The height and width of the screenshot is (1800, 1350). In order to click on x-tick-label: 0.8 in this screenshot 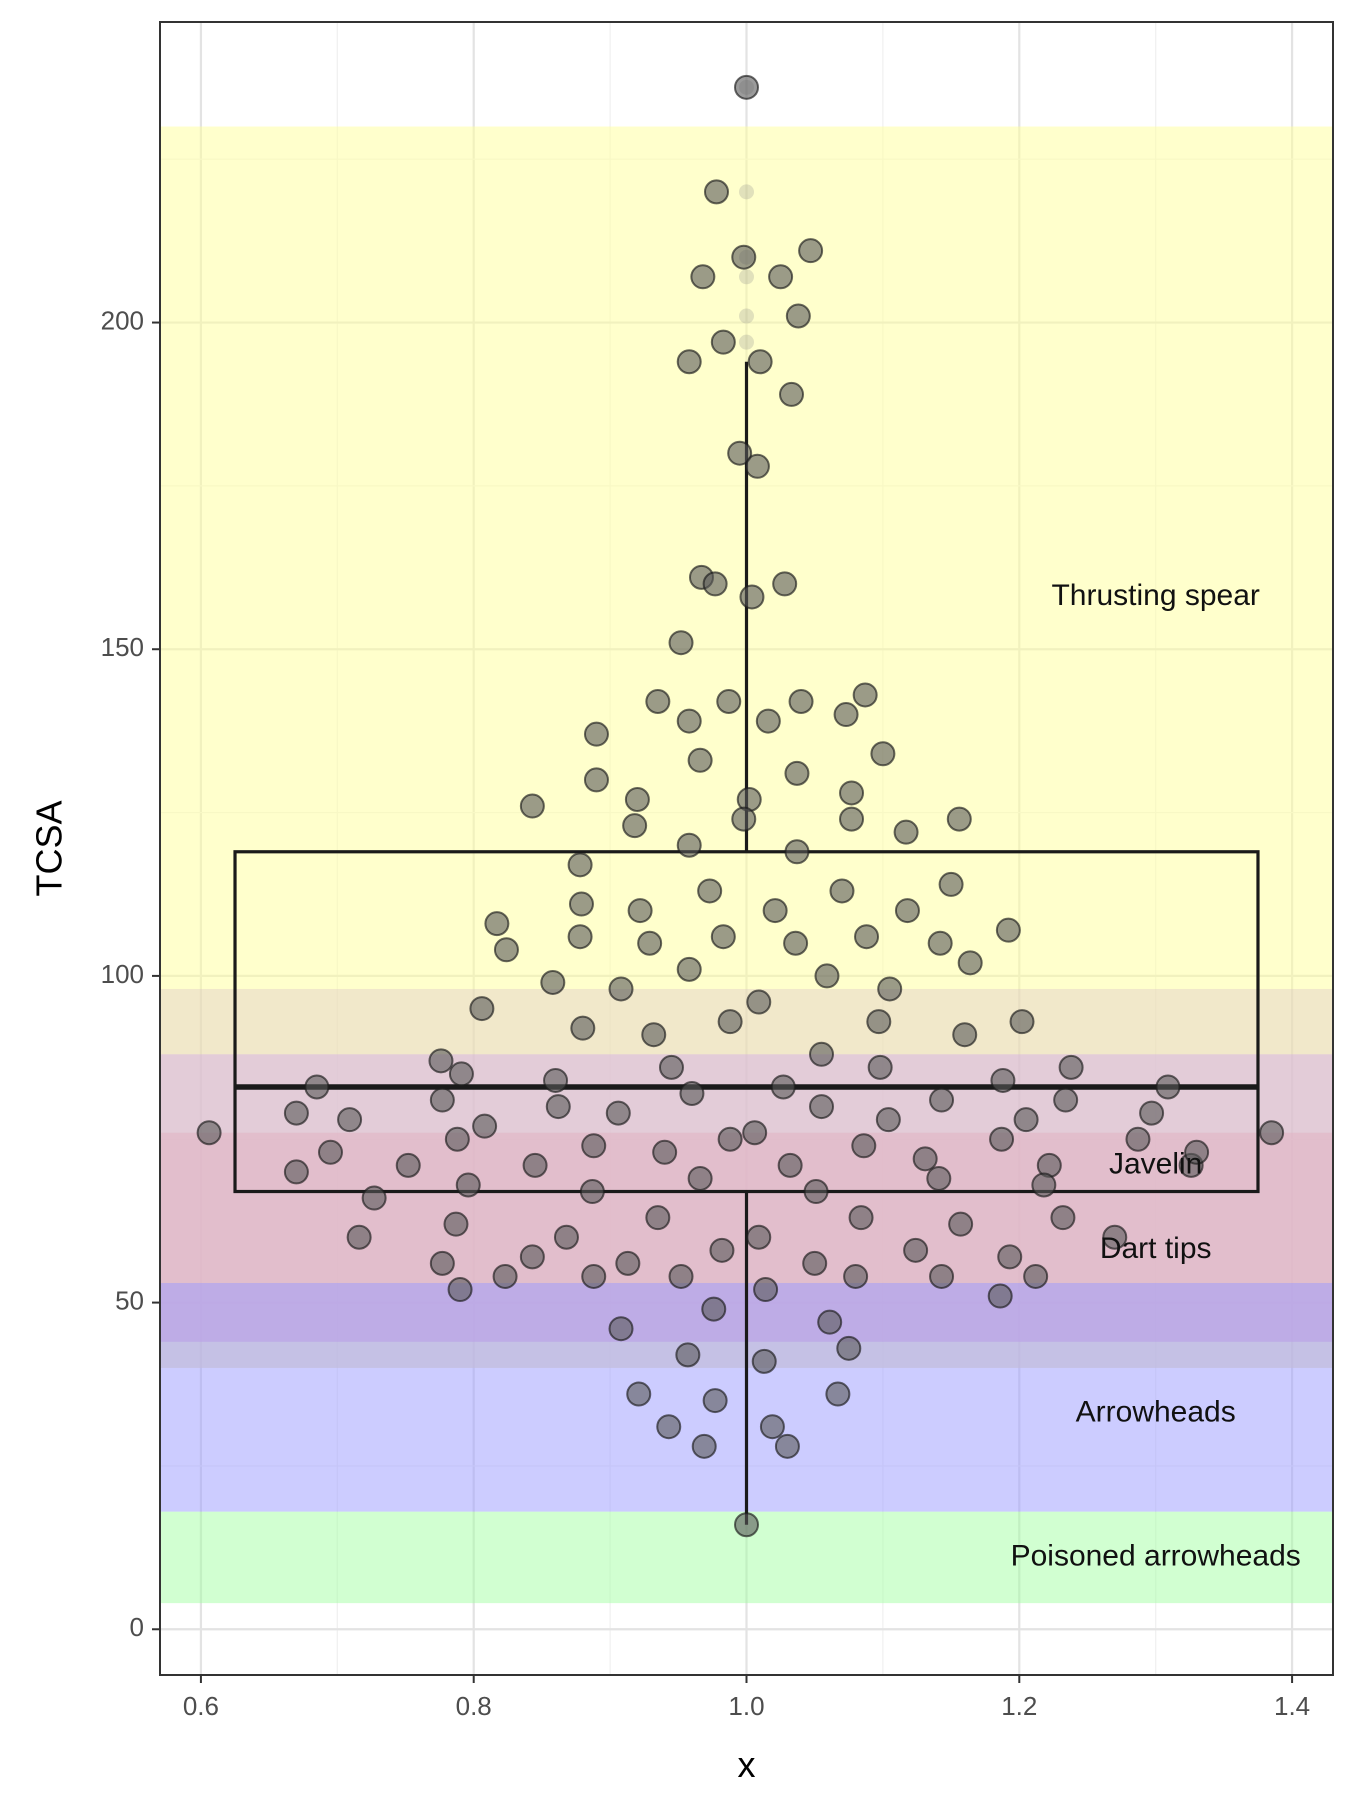, I will do `click(474, 1706)`.